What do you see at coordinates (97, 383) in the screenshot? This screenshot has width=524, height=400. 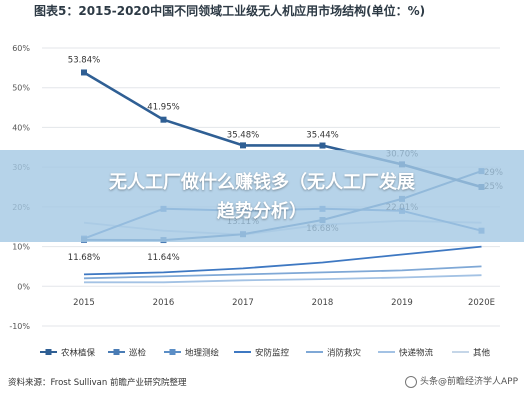 I see `source-note: 资料来源：Frost Sullivan 前瞻产业研究院整理` at bounding box center [97, 383].